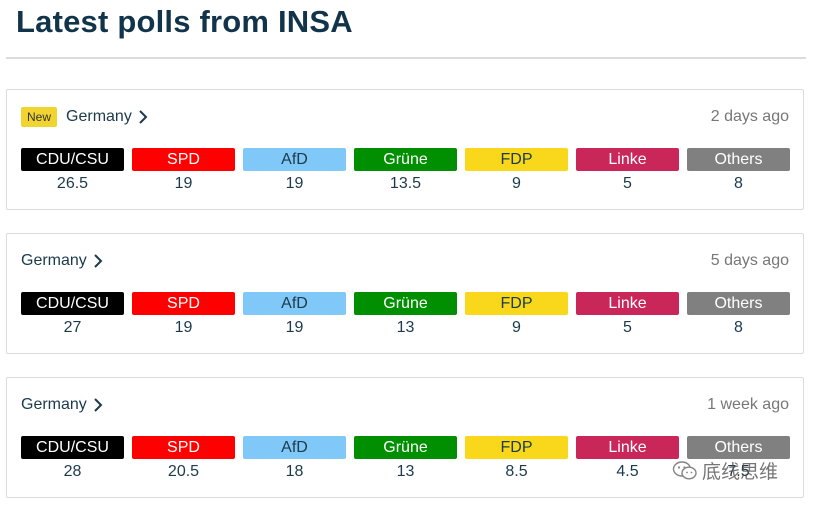 This screenshot has height=505, width=813. What do you see at coordinates (406, 58) in the screenshot?
I see `title-divider` at bounding box center [406, 58].